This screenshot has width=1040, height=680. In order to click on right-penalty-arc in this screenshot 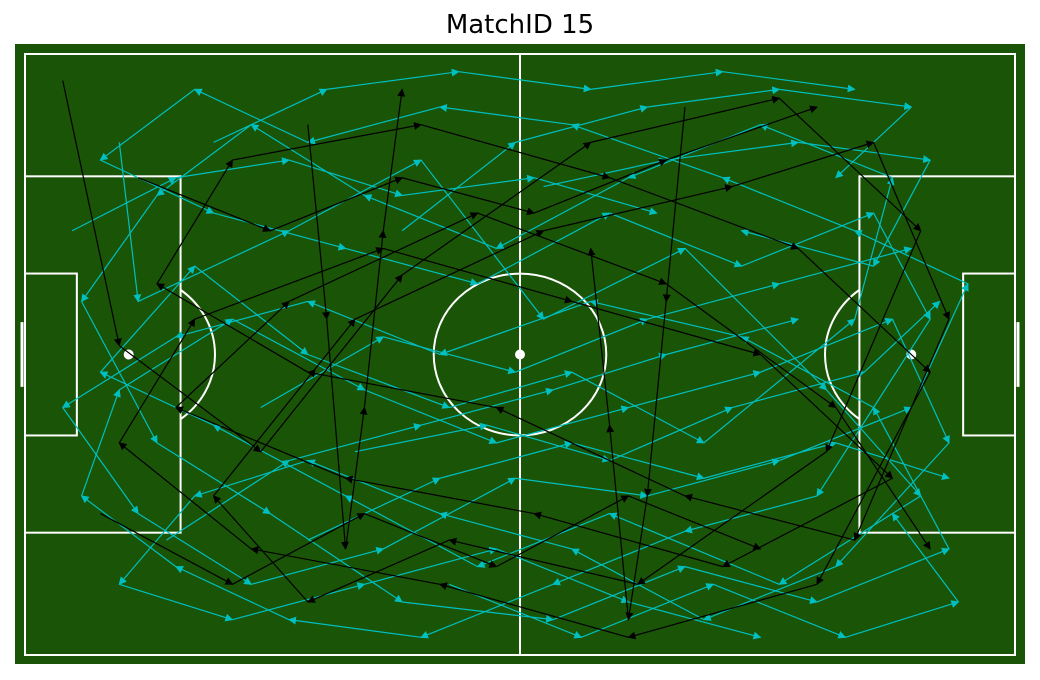, I will do `click(842, 354)`.